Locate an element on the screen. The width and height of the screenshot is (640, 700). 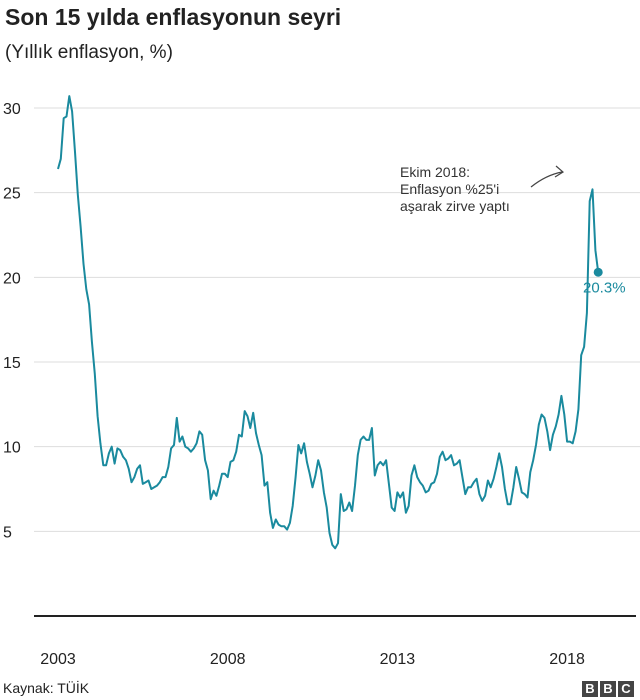
annotation-arrowhead is located at coordinates (559, 171).